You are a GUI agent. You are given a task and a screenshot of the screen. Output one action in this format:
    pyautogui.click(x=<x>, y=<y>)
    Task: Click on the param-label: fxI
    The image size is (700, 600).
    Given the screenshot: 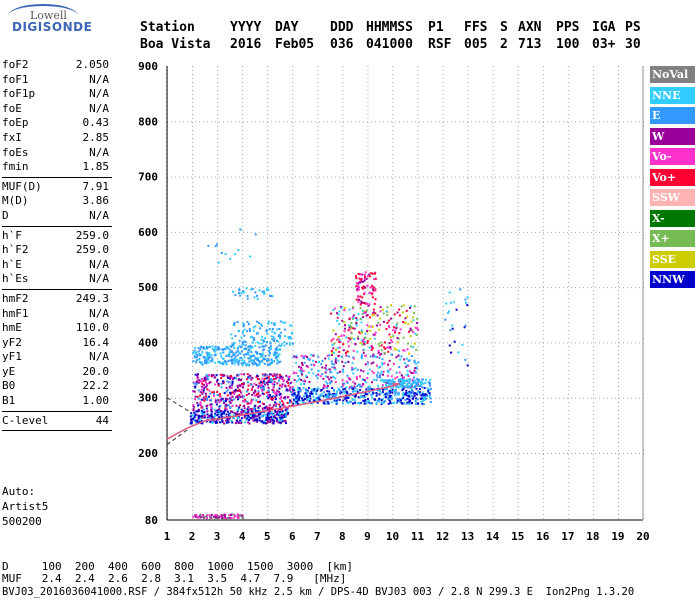 What is the action you would take?
    pyautogui.click(x=12, y=137)
    